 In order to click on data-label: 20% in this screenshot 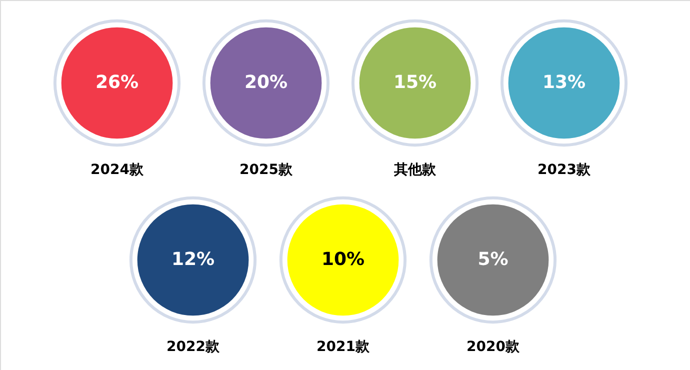, I will do `click(266, 82)`.